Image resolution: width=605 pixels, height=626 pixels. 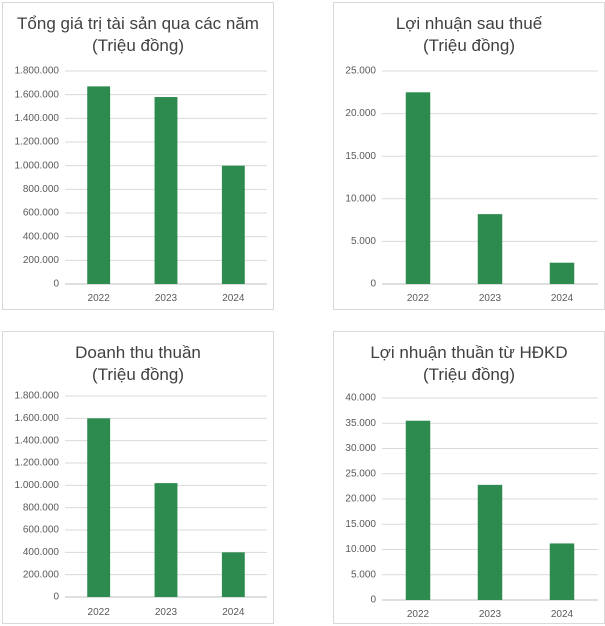 What do you see at coordinates (469, 23) in the screenshot?
I see `chart-title: Lợi nhuận sau thuế` at bounding box center [469, 23].